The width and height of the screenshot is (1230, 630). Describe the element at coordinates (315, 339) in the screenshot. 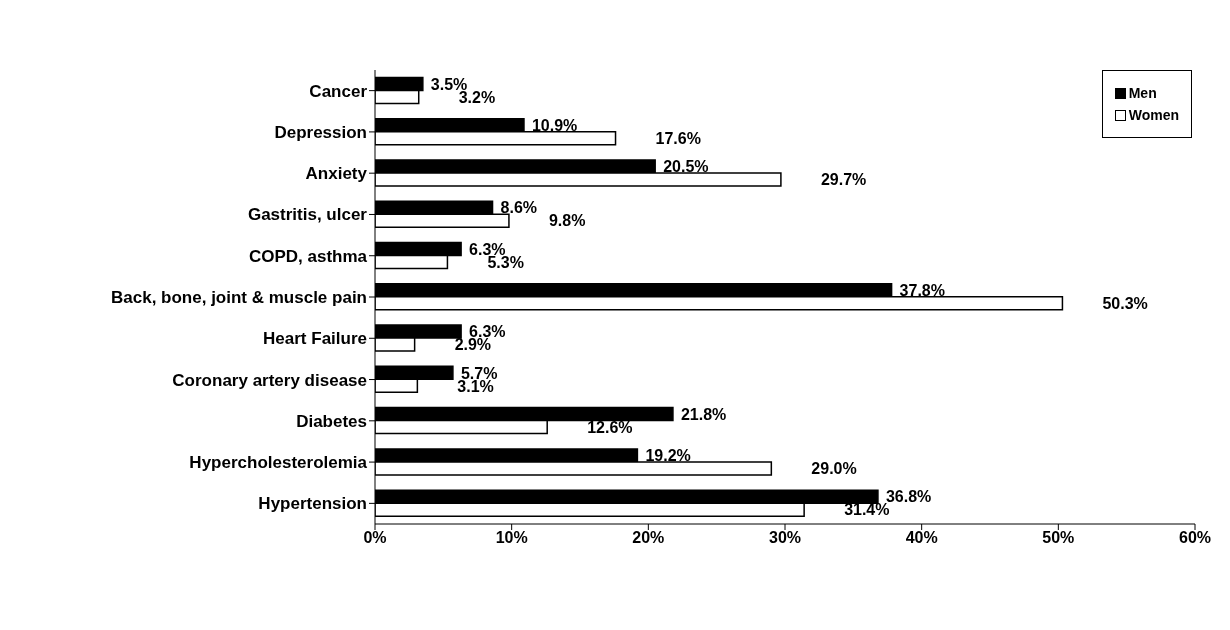

I see `y-tick-label: Heart Failure` at that location.